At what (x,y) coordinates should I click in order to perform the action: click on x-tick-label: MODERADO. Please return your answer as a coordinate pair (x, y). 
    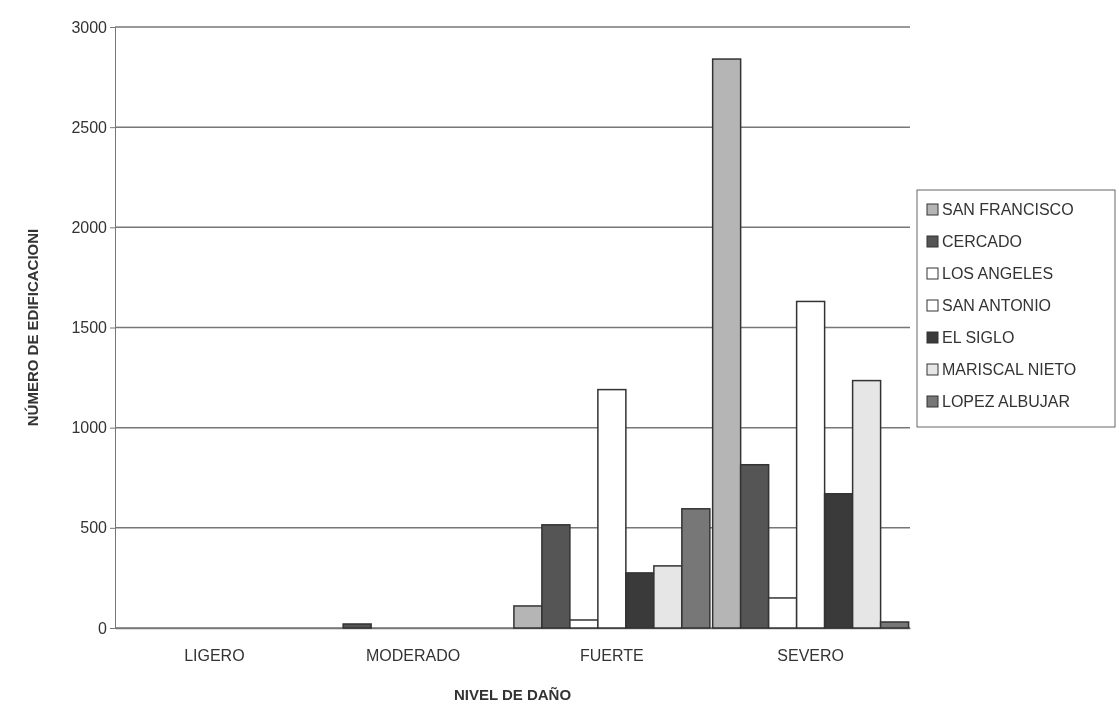
    Looking at the image, I should click on (413, 656).